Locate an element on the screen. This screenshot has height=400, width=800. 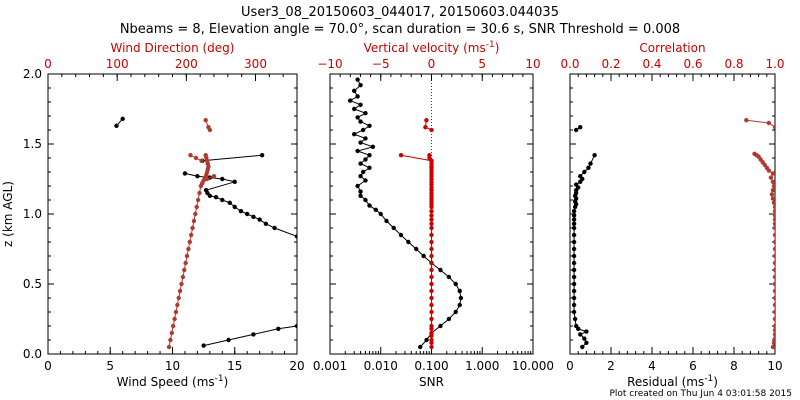
y-tick-label: 0.0 is located at coordinates (32, 354).